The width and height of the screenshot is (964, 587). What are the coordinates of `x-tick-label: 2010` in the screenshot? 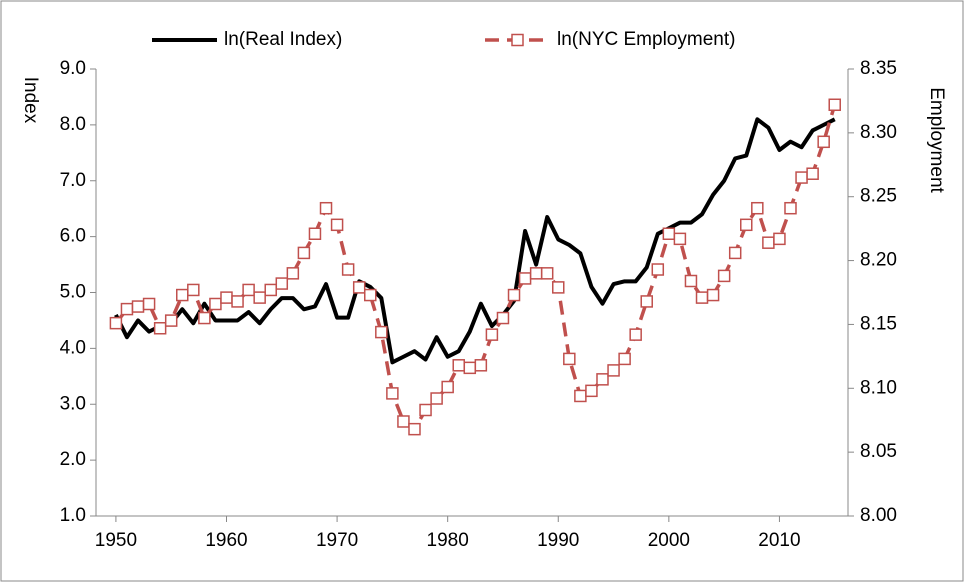 It's located at (779, 540).